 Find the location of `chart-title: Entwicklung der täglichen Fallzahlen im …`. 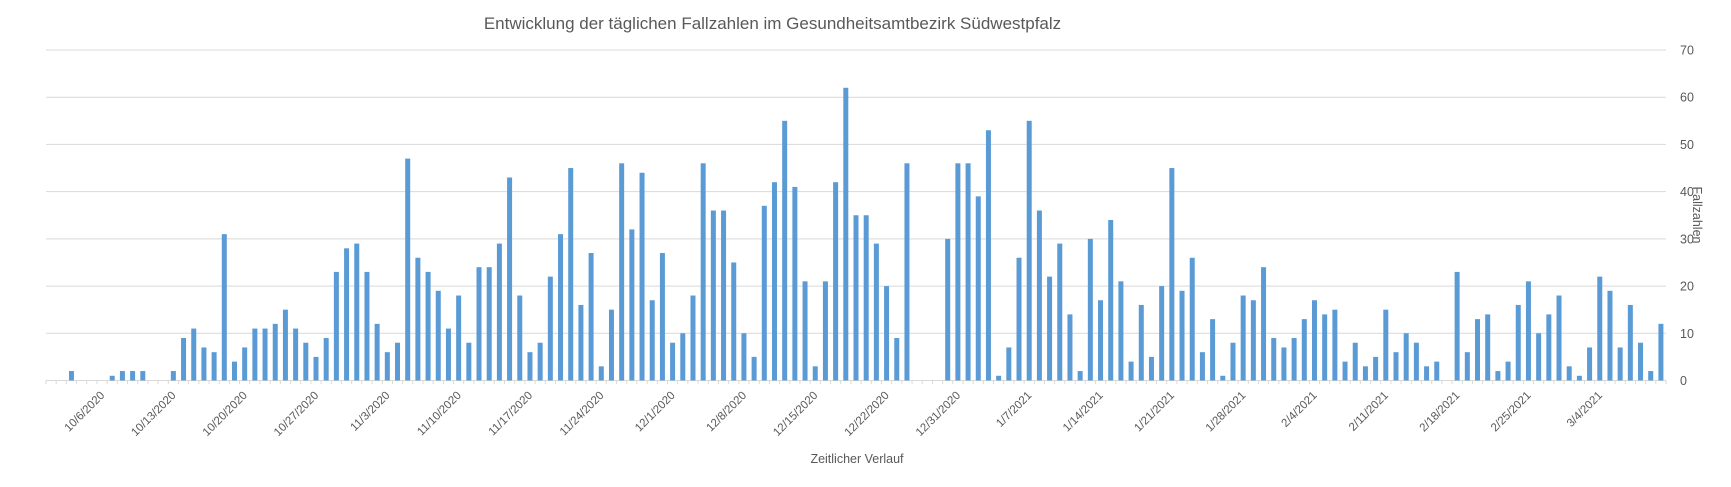

chart-title: Entwicklung der täglichen Fallzahlen im … is located at coordinates (772, 23).